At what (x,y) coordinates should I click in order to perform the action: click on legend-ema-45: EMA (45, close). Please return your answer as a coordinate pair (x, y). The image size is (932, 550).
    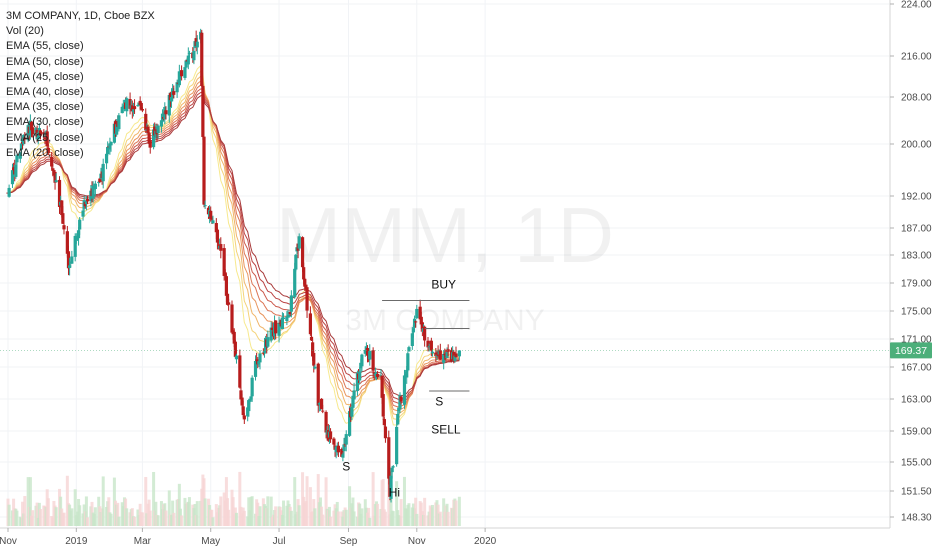
    Looking at the image, I should click on (45, 76).